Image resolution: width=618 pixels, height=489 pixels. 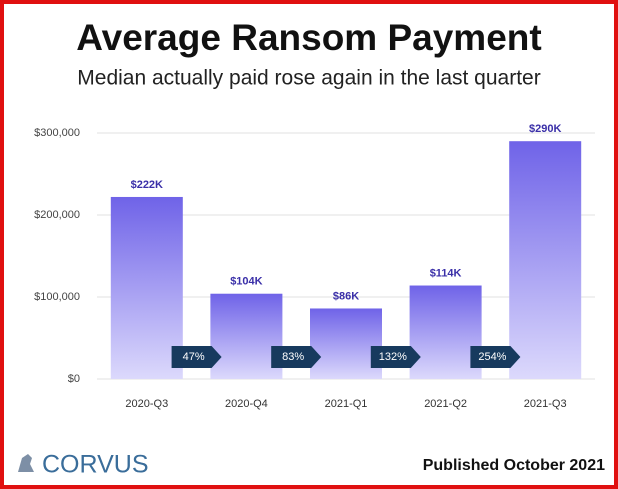 I want to click on value-label: $104K, so click(x=246, y=282).